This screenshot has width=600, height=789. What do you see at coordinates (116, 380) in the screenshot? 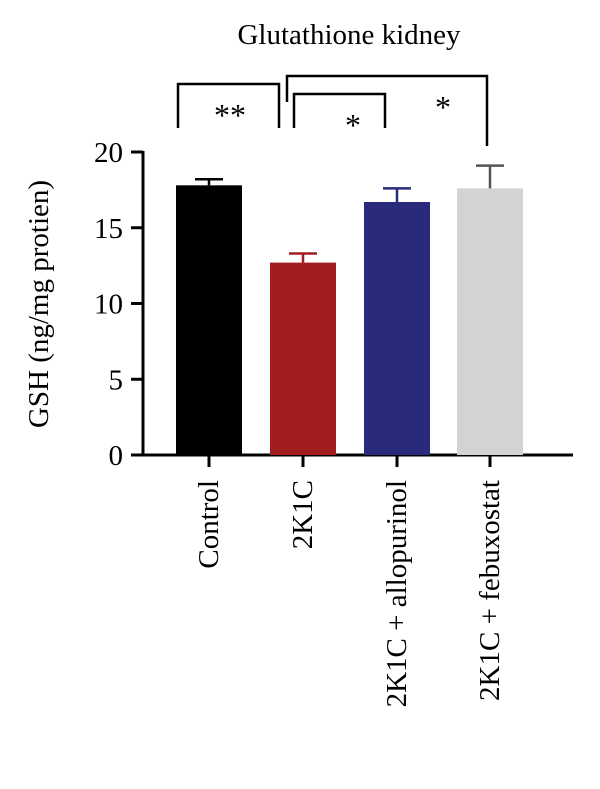
I see `y-tick-label: 5` at bounding box center [116, 380].